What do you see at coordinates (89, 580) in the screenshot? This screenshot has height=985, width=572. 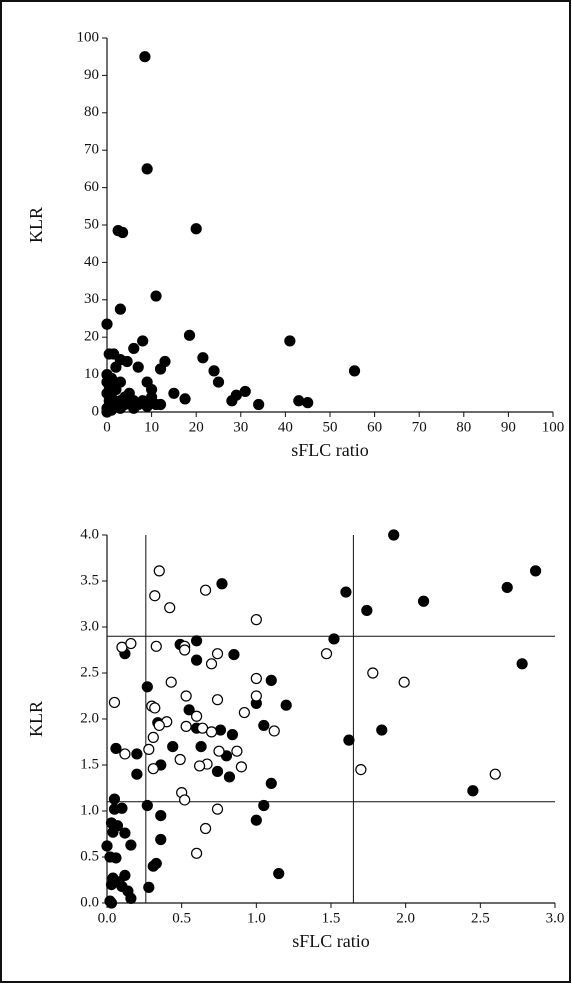 I see `y-tick-label: 3.5` at bounding box center [89, 580].